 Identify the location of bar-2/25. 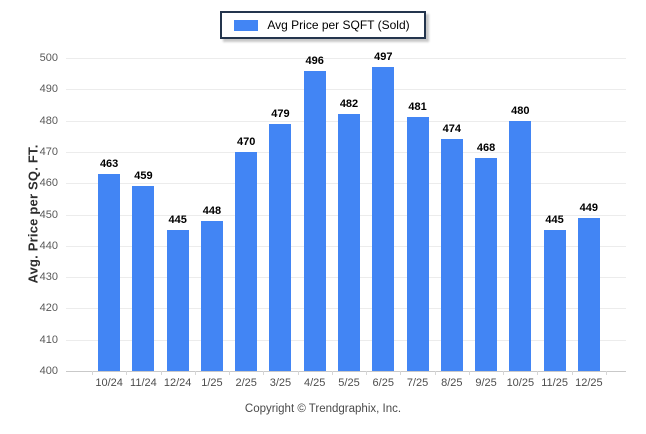
(246, 261).